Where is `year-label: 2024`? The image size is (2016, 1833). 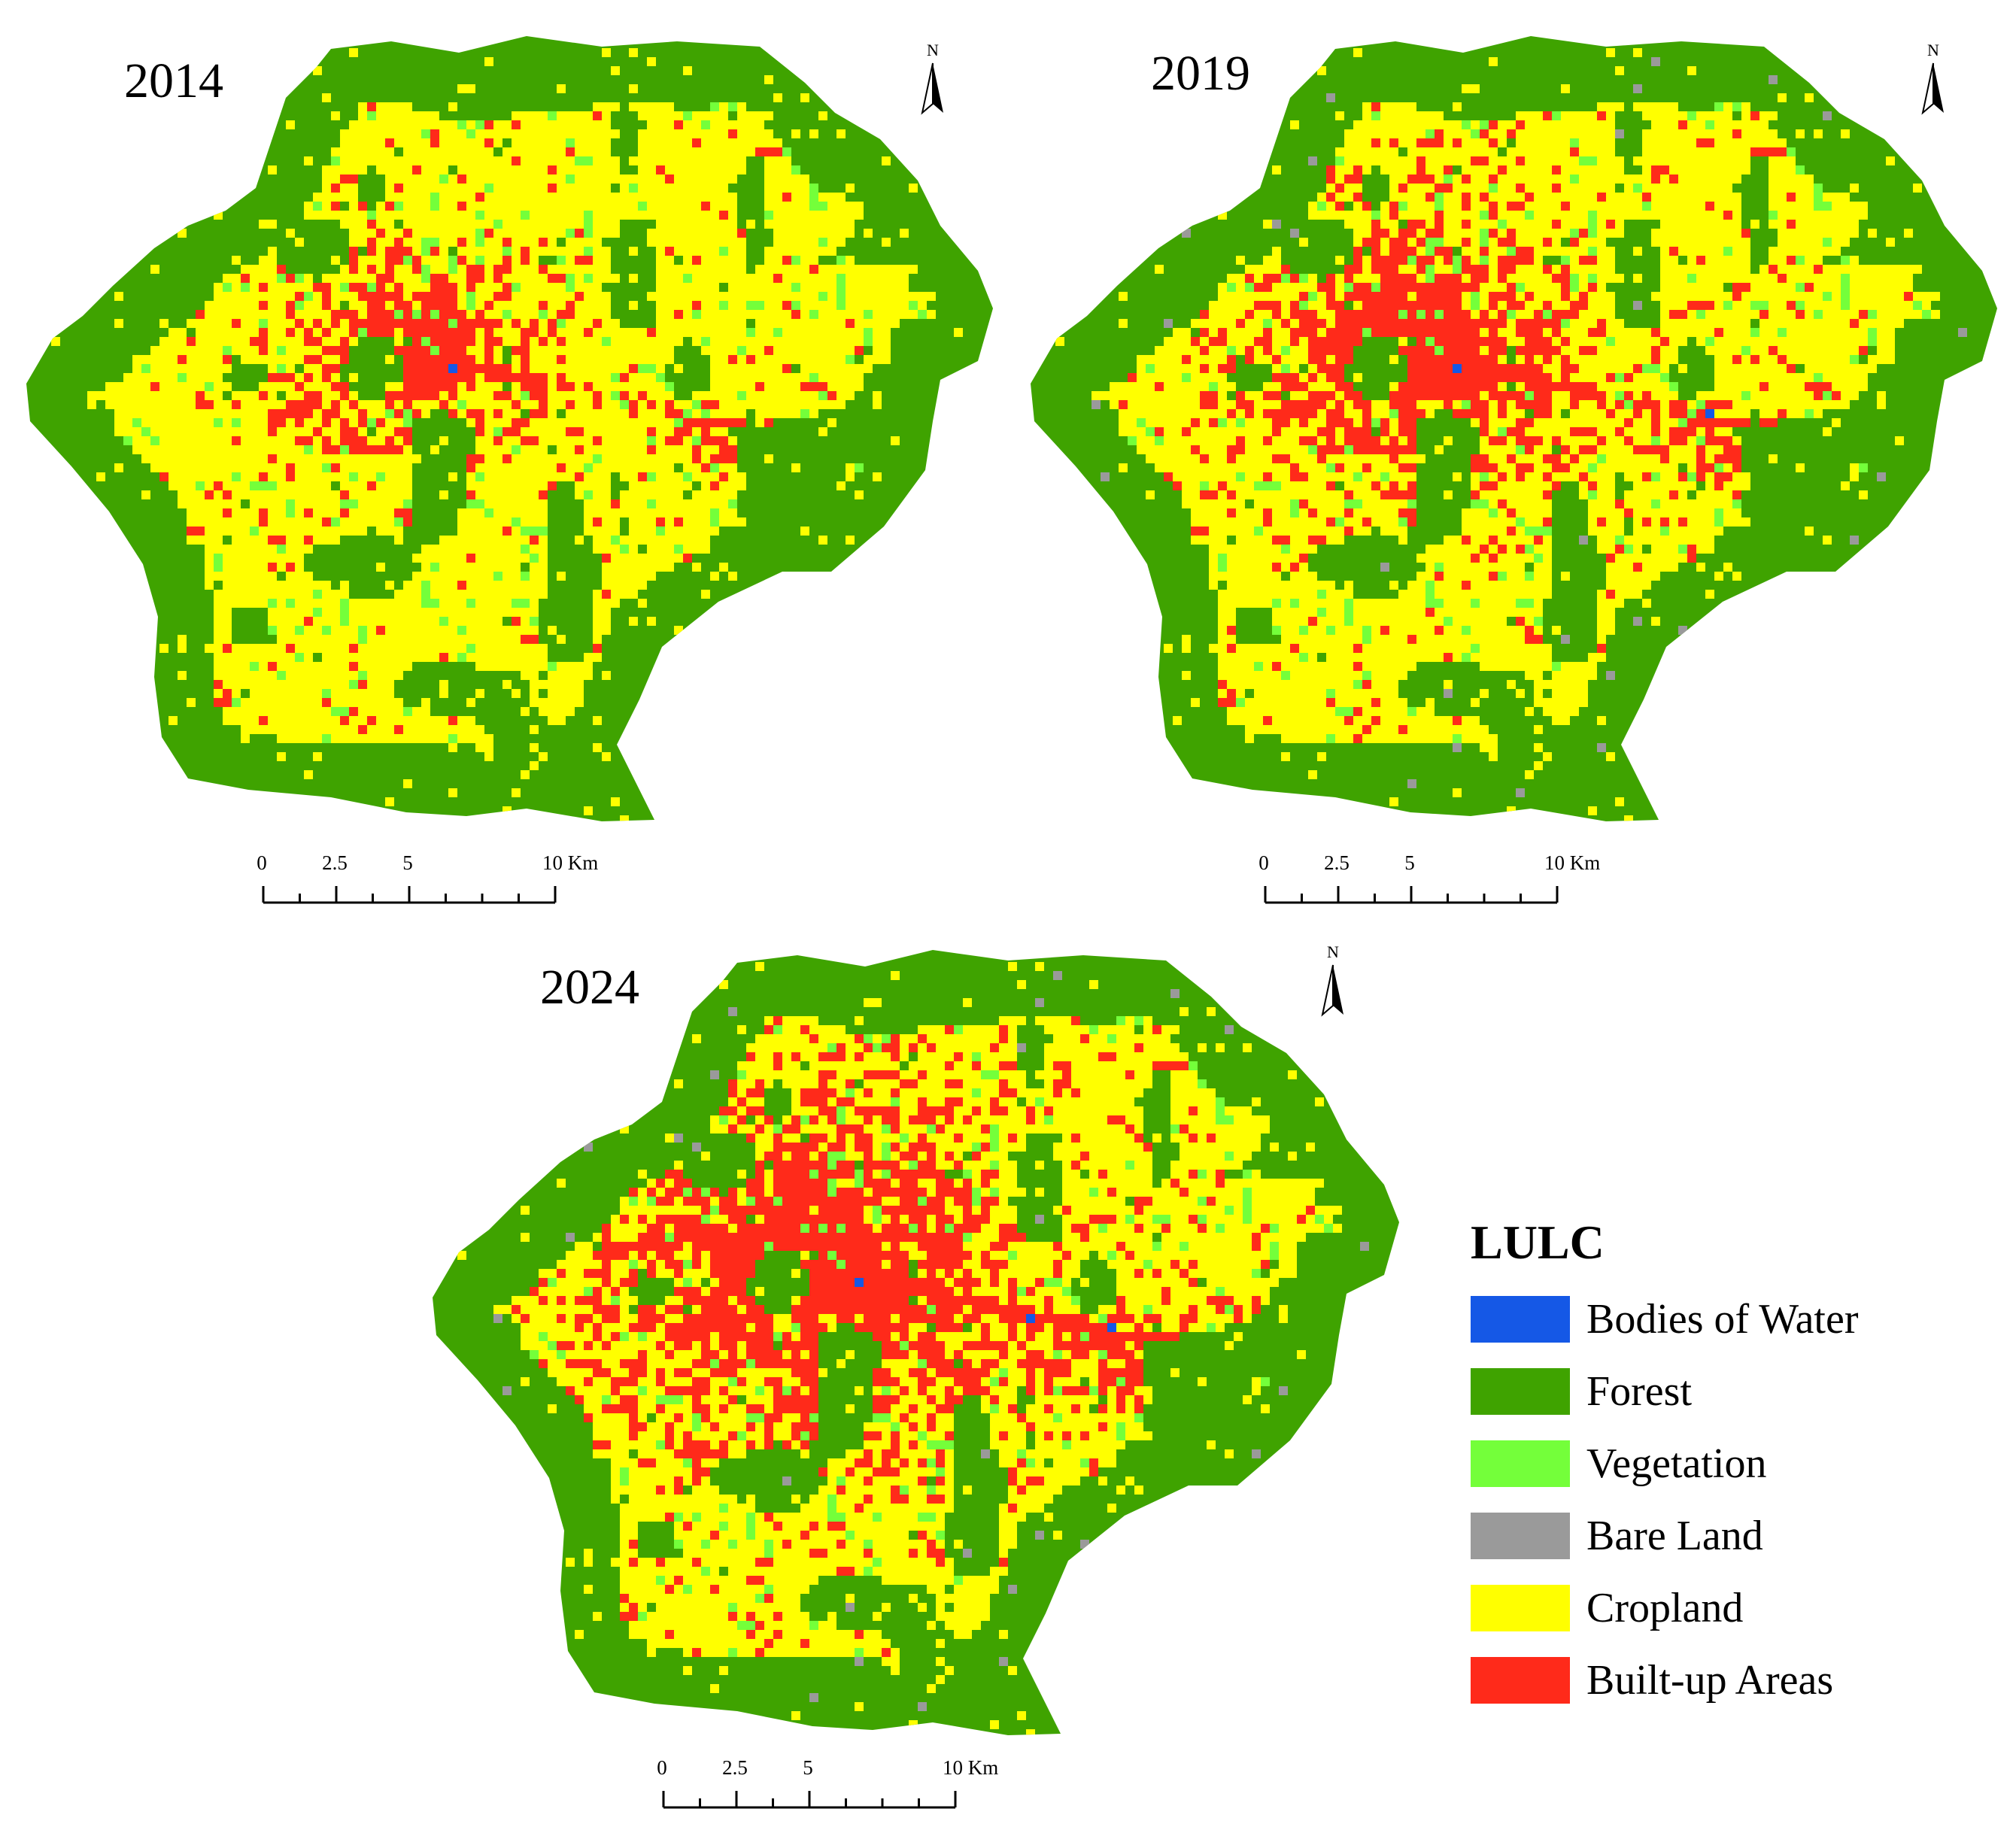 year-label: 2024 is located at coordinates (589, 987).